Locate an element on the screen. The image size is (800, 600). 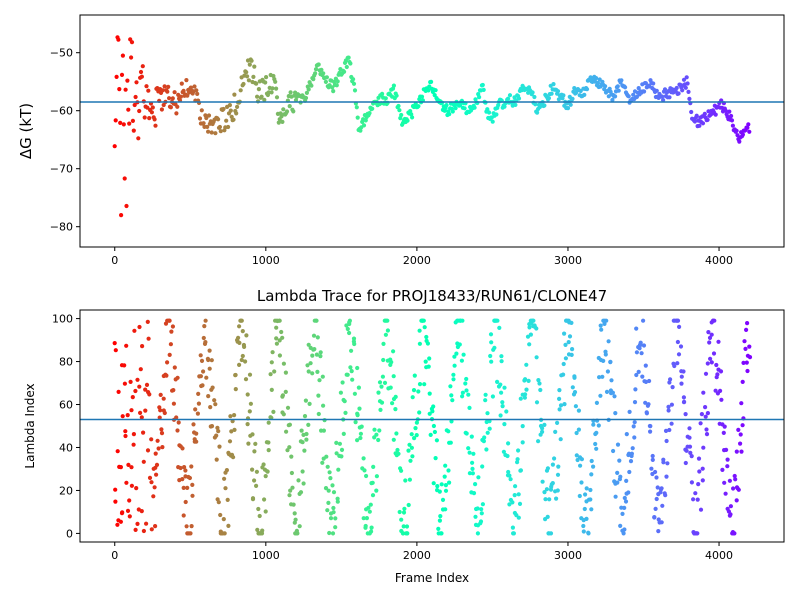
y-tick-label: 20 is located at coordinates (66, 490).